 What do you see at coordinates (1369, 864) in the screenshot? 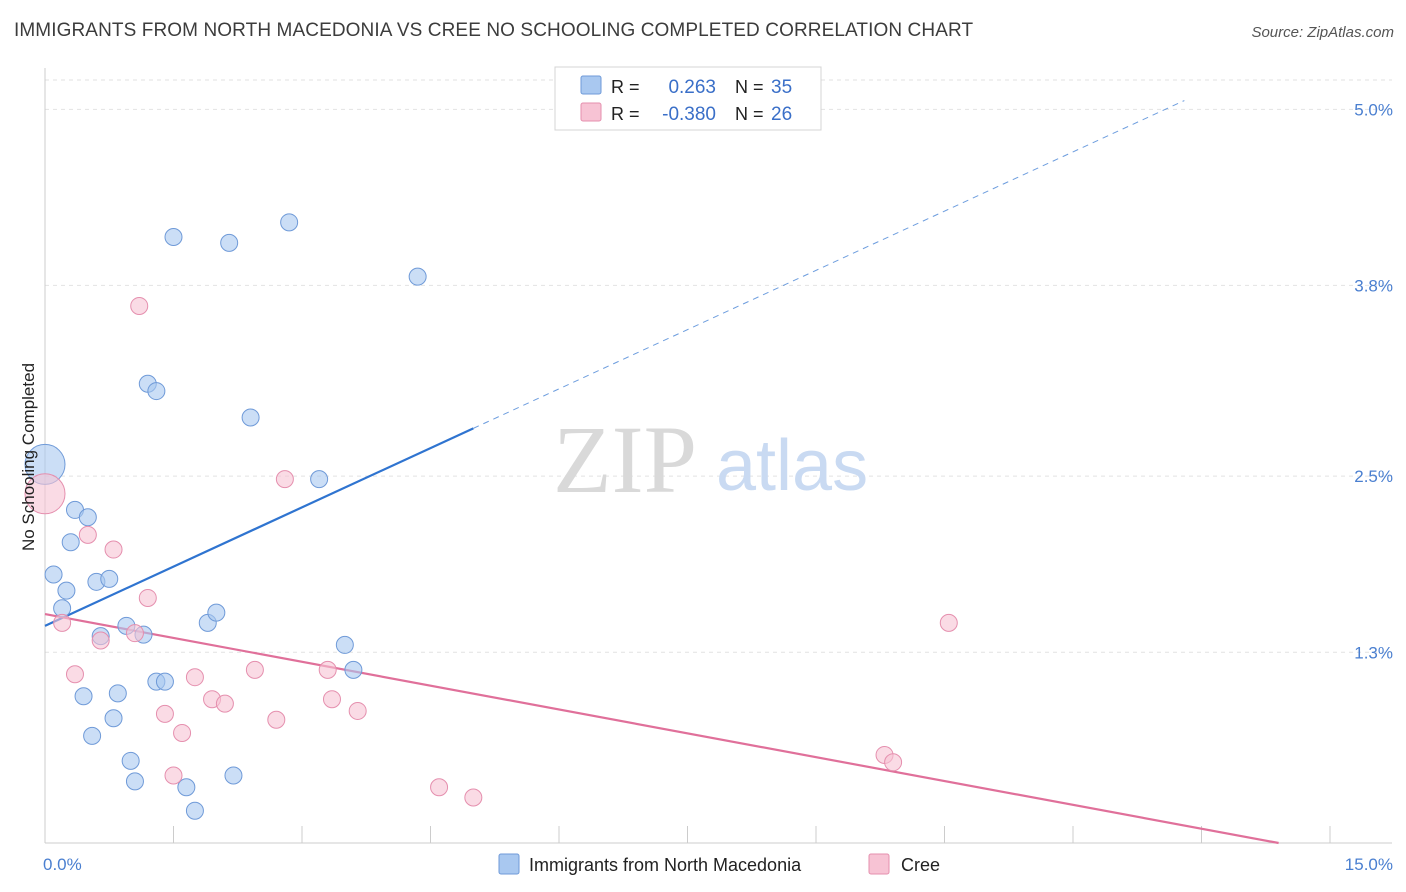
I see `x-tick-label-max: 15.0%` at bounding box center [1369, 864].